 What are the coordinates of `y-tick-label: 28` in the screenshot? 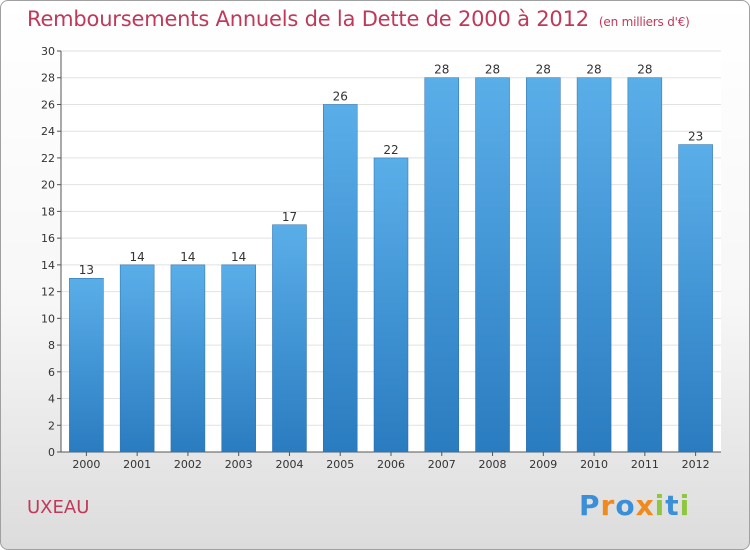 It's located at (48, 78).